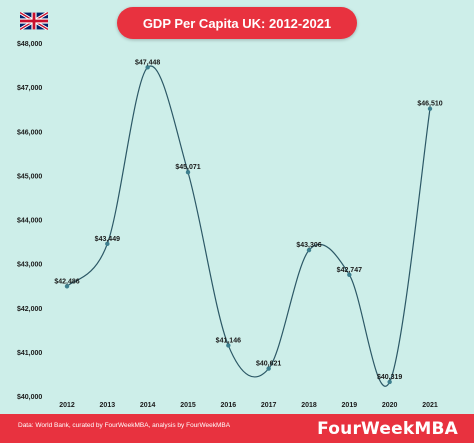 This screenshot has width=474, height=443. What do you see at coordinates (430, 405) in the screenshot?
I see `x-tick-label: 2021` at bounding box center [430, 405].